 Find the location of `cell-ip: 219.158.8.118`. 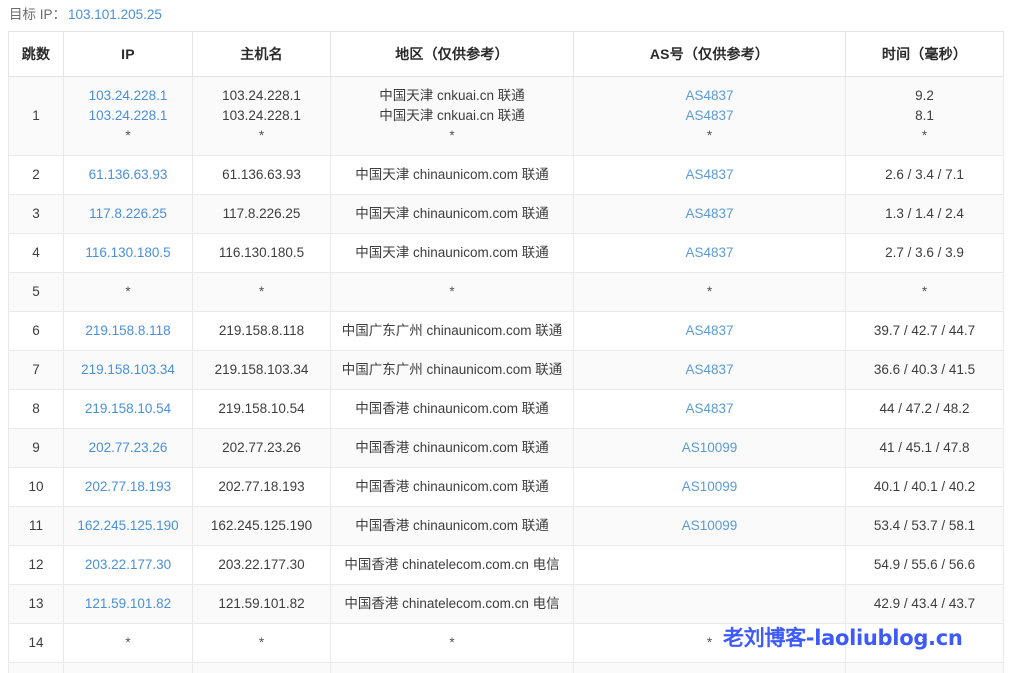

cell-ip: 219.158.8.118 is located at coordinates (128, 331).